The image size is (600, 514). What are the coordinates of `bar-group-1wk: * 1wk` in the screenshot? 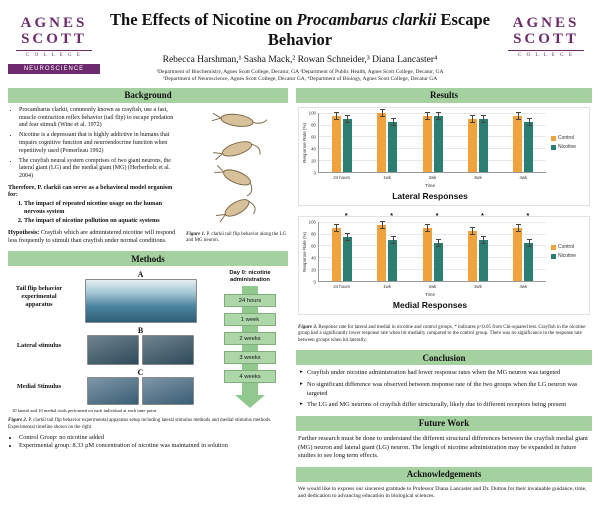 It's located at (386, 251).